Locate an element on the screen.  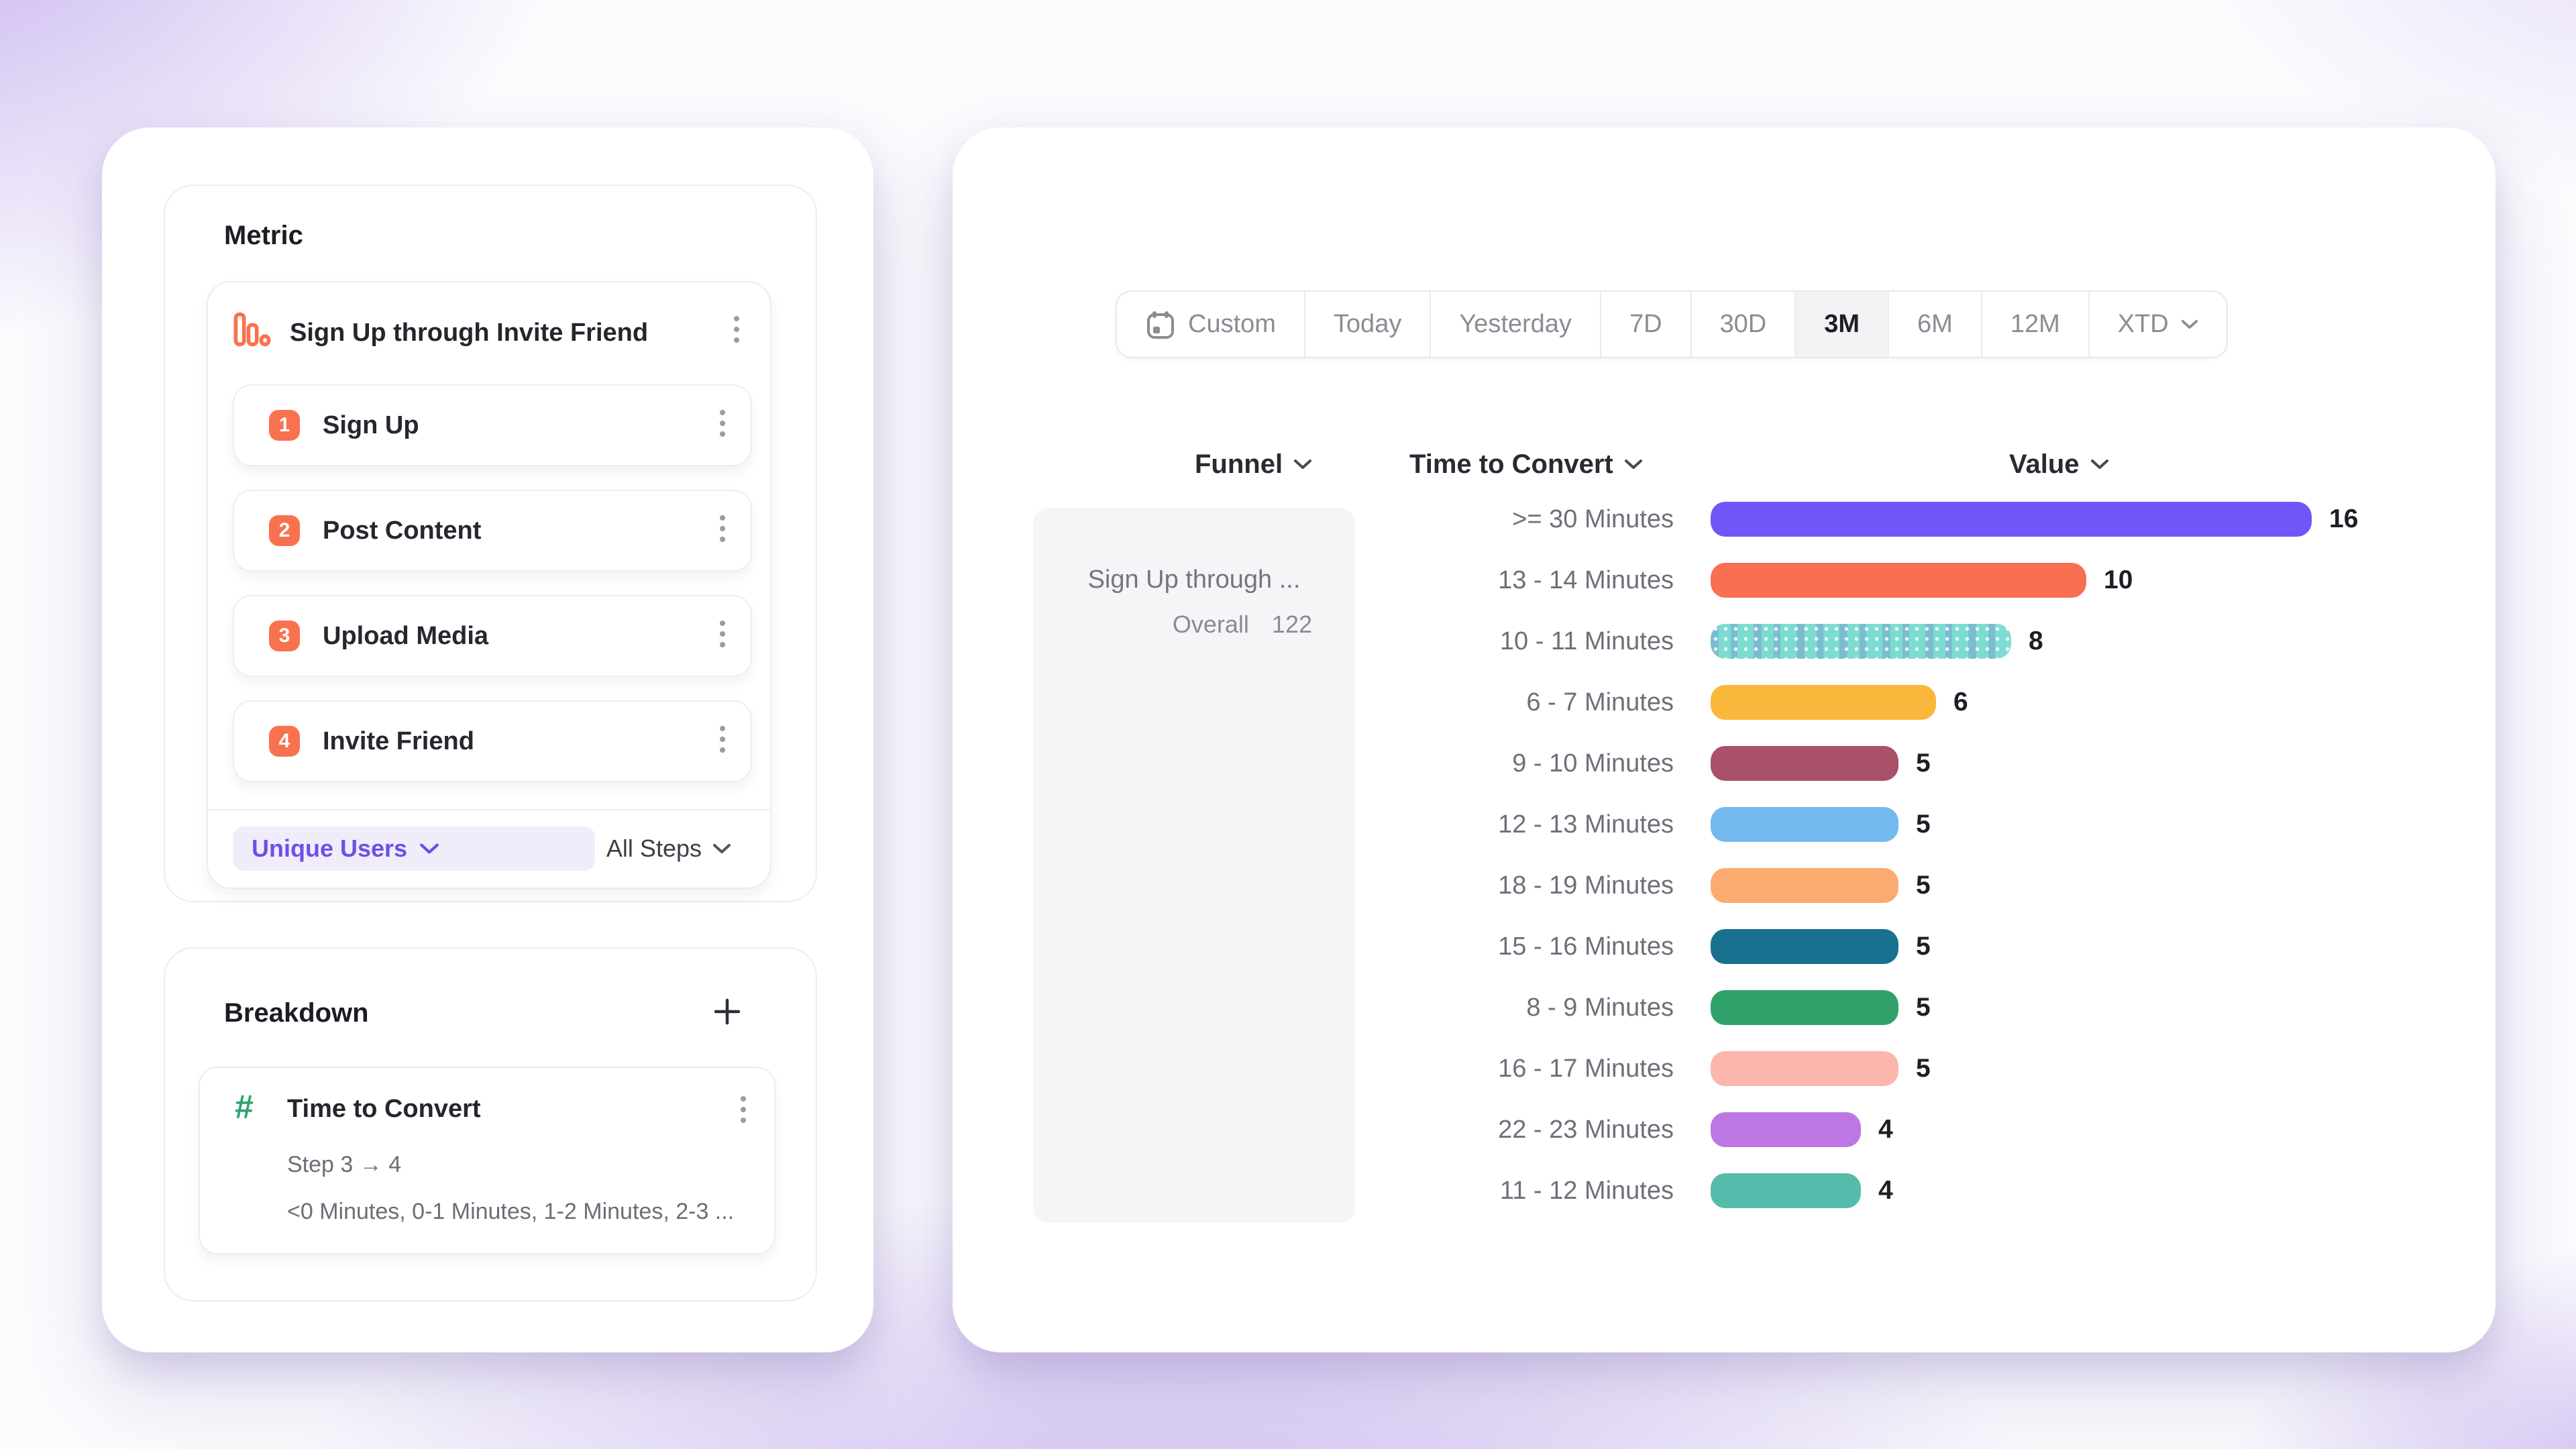
chart-row: 13 - 14 Minutes 10 is located at coordinates (1724, 580).